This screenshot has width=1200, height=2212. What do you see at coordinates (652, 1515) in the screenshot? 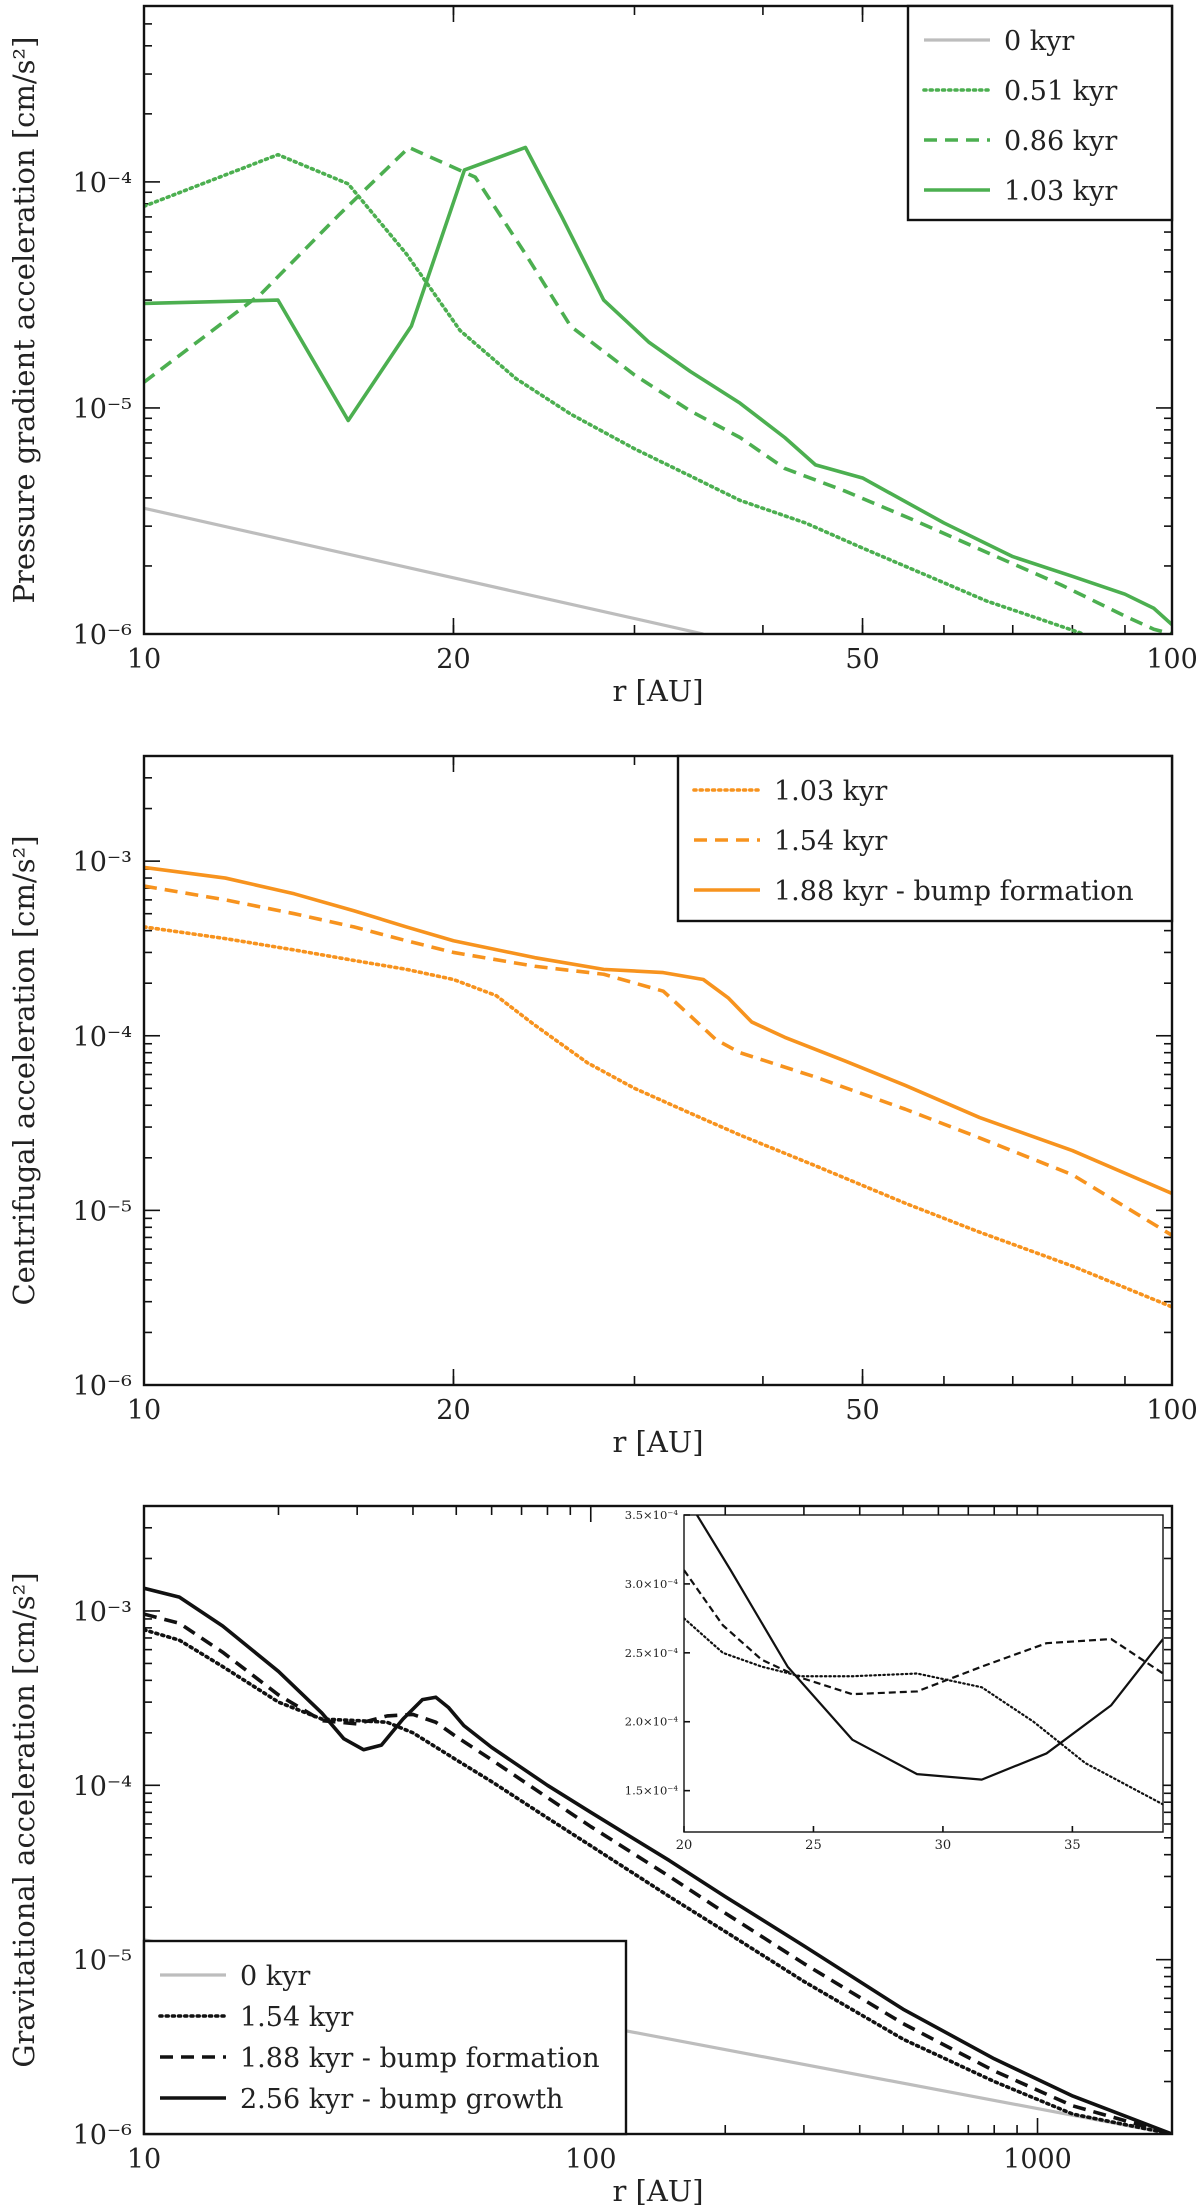
I see `inset-y-tick-label: 3.5×10⁻⁴` at bounding box center [652, 1515].